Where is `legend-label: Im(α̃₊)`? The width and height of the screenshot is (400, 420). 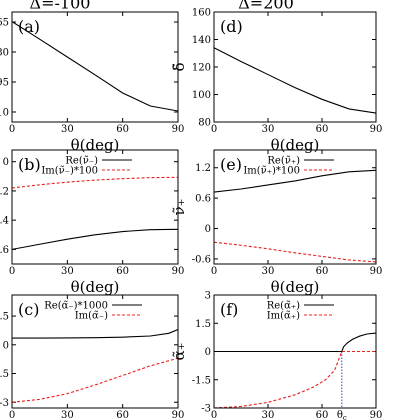
legend-label: Im(α̃₊) is located at coordinates (283, 316).